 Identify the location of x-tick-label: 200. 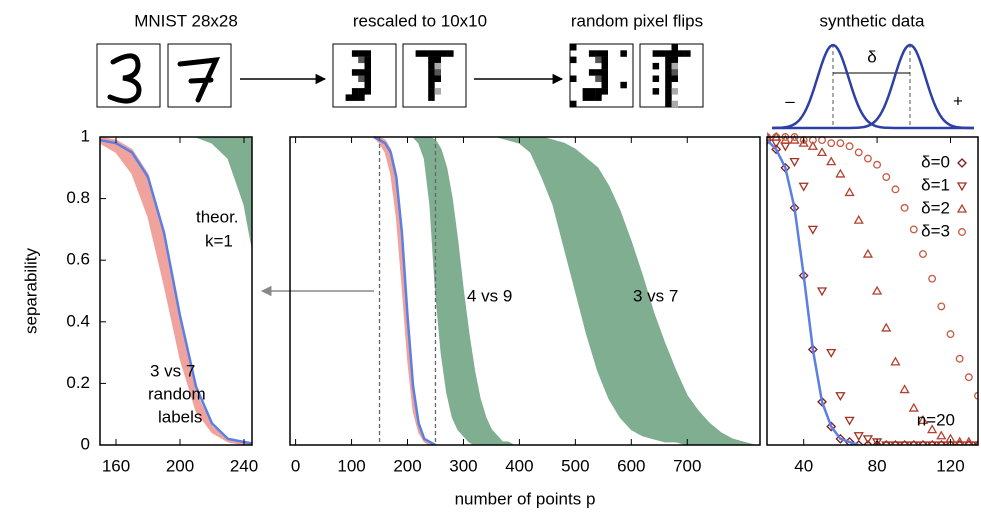
(180, 465).